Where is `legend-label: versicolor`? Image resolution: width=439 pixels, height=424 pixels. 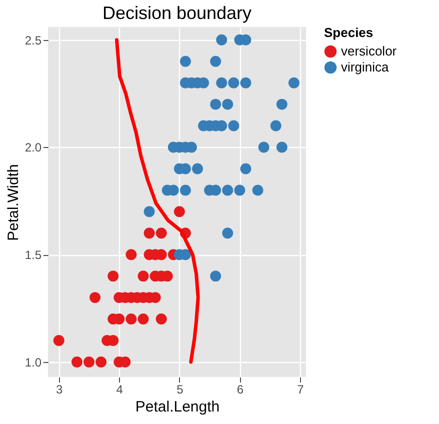 legend-label: versicolor is located at coordinates (369, 51).